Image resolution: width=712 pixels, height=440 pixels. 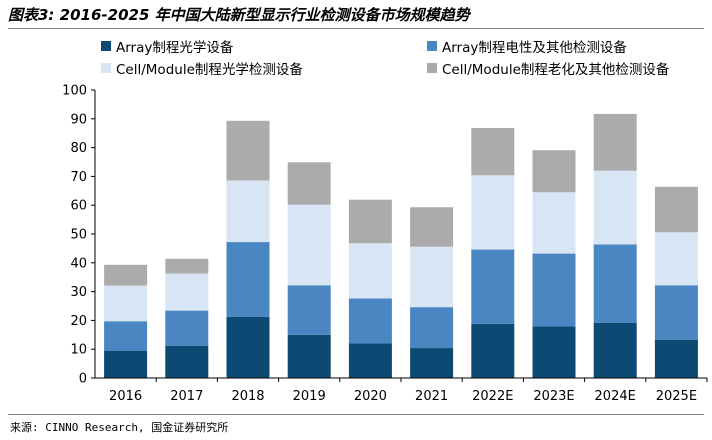 I want to click on legend-item: Array制程电性及其他检测设备, so click(x=527, y=46).